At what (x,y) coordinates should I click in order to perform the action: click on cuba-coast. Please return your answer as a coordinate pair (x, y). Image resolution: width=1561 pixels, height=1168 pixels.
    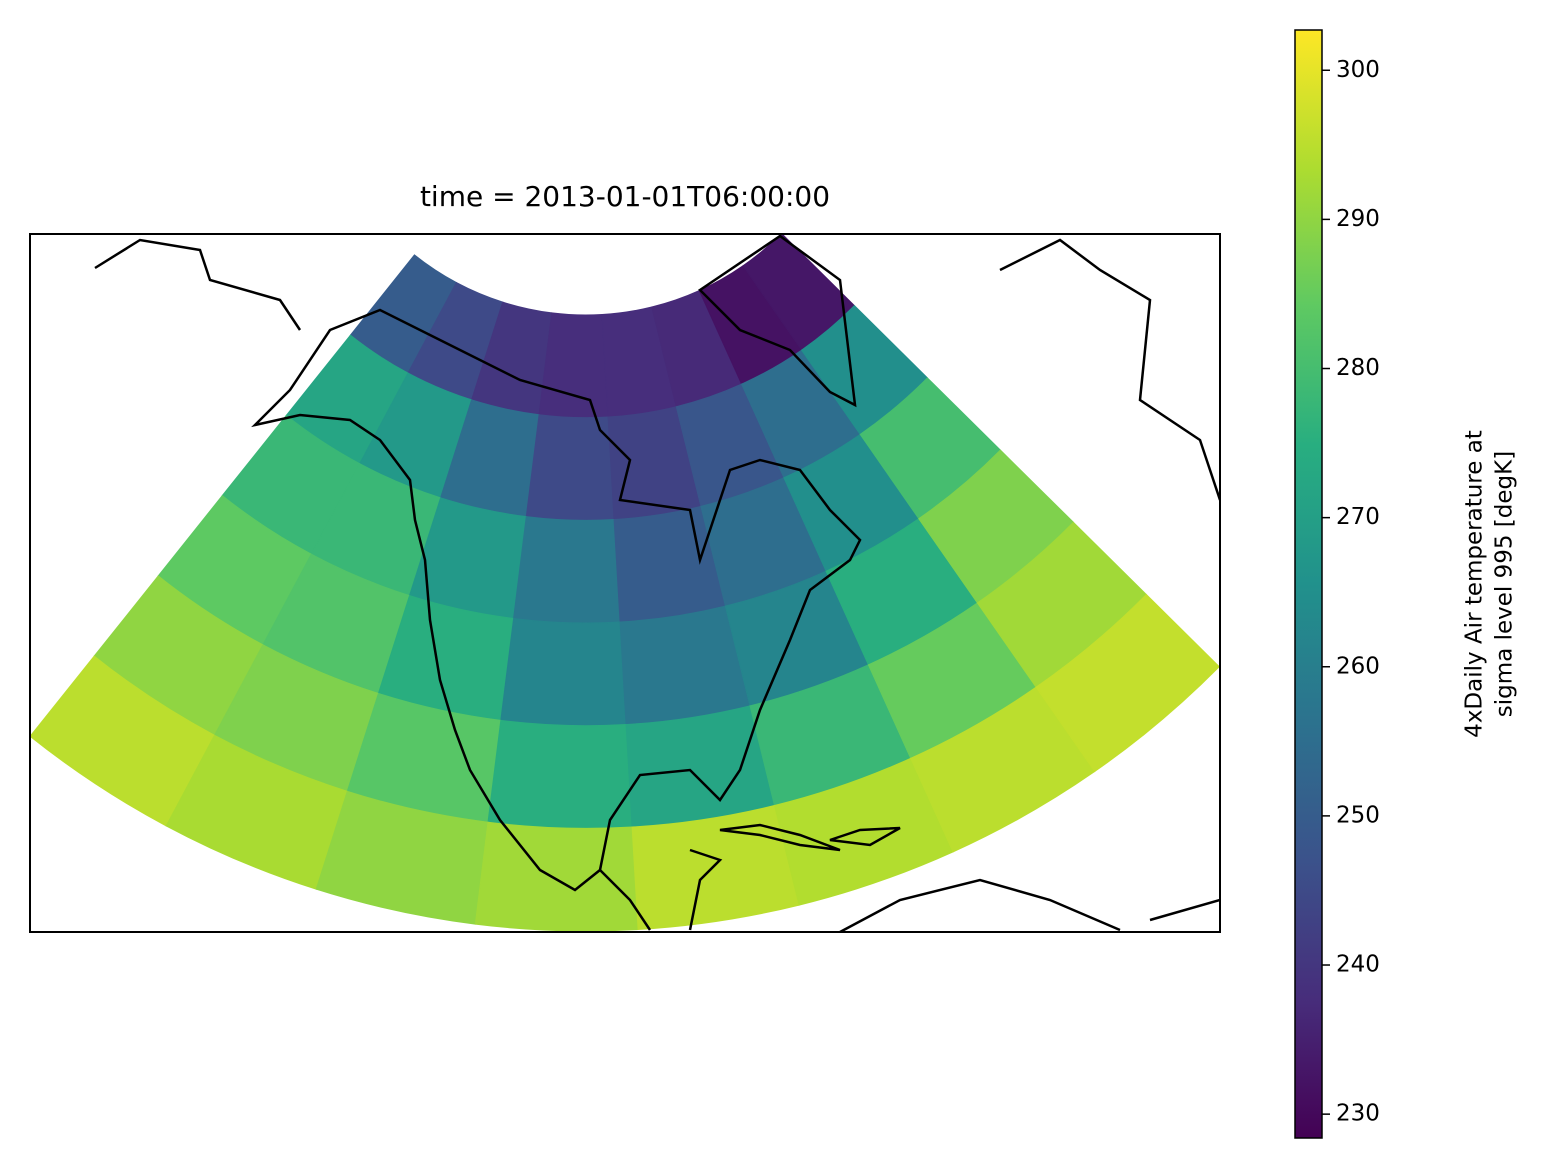
    Looking at the image, I should click on (810, 837).